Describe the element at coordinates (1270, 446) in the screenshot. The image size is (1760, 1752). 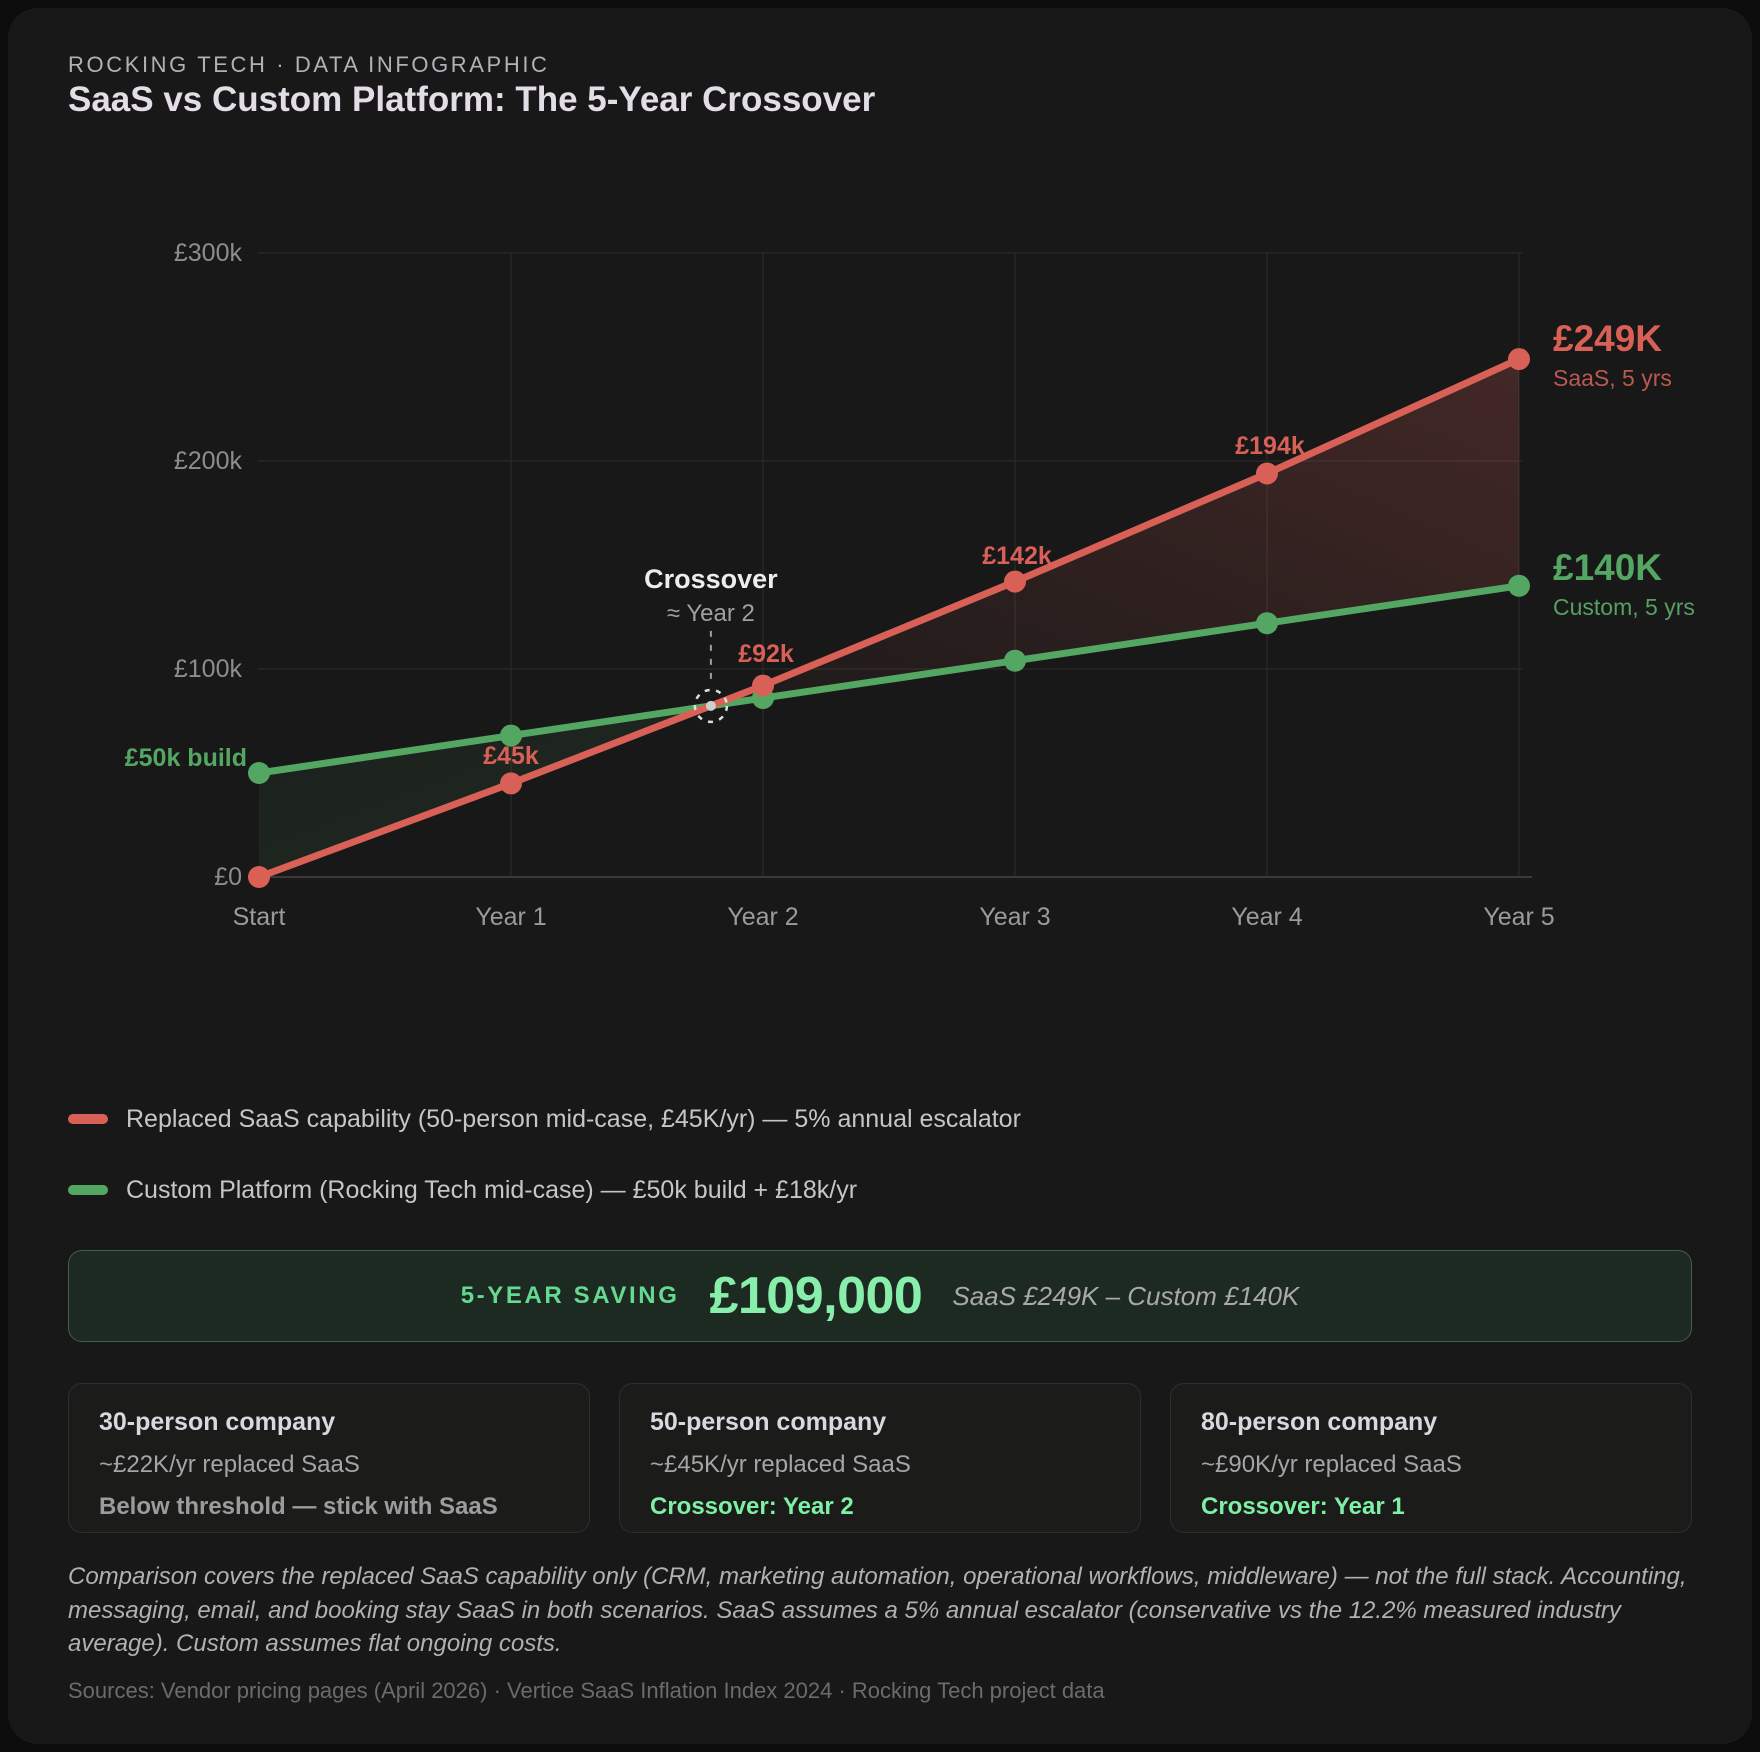
I see `saas-year4-label: £194k` at that location.